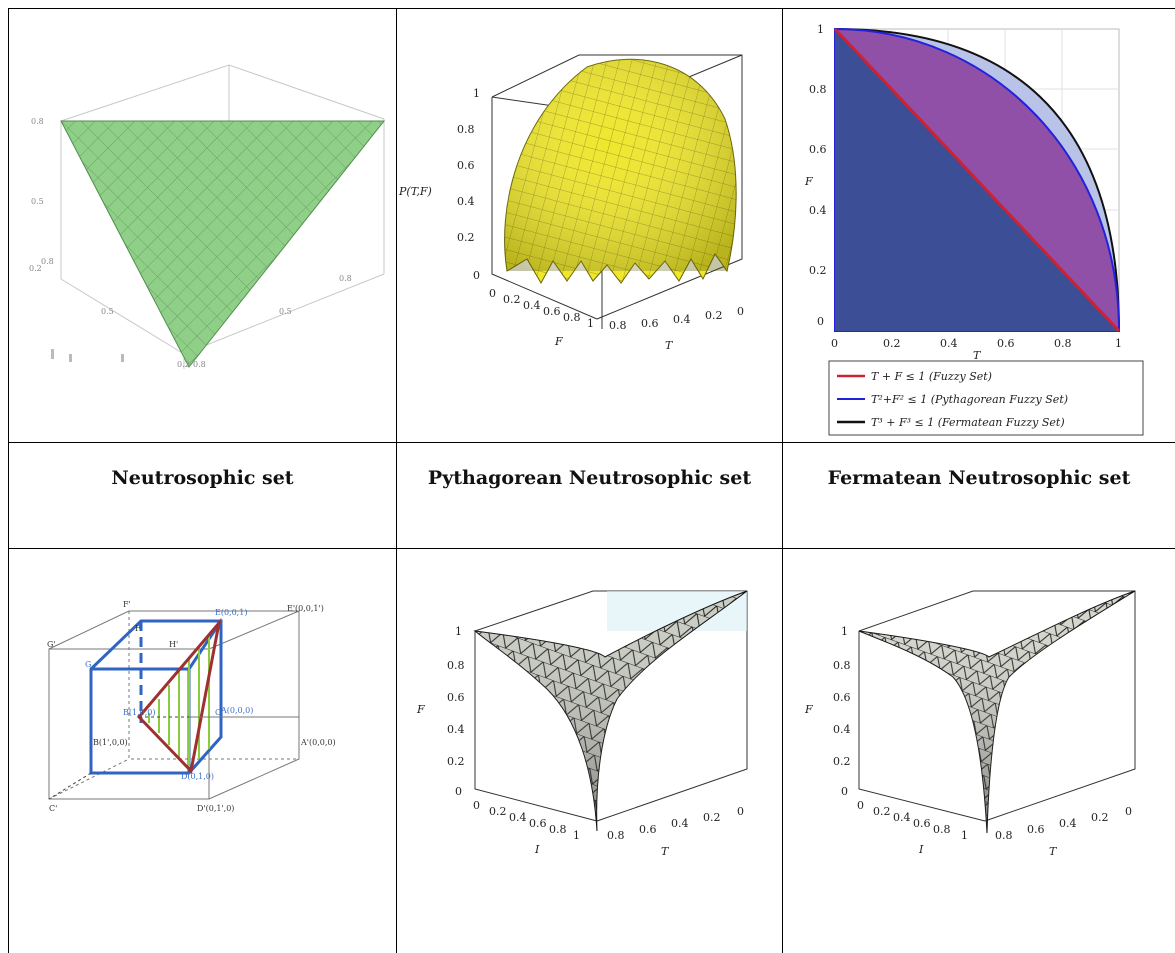 This screenshot has width=1175, height=953. I want to click on caption-pythagorean: Pythagorean Neutrosophic set, so click(589, 478).